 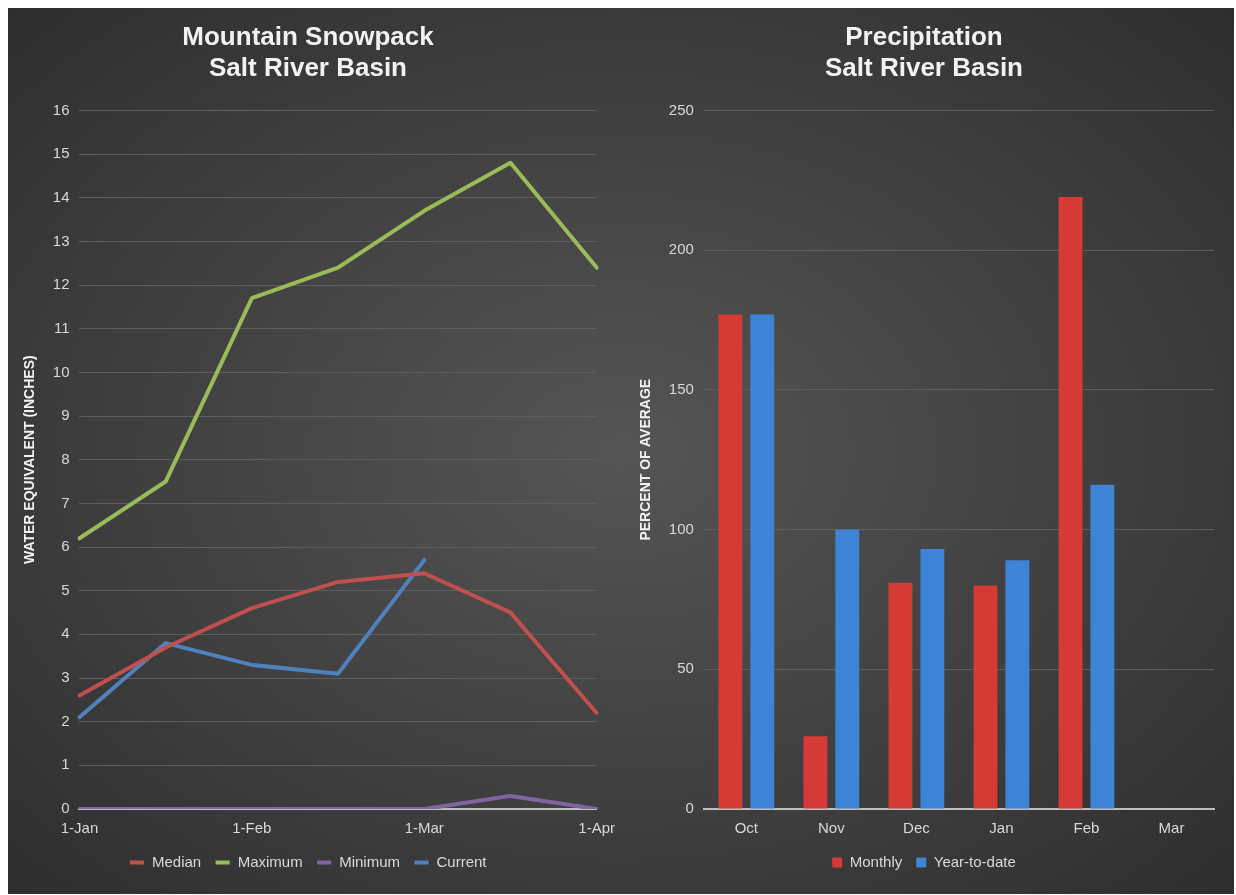 What do you see at coordinates (65, 502) in the screenshot?
I see `y-tick-label: 7` at bounding box center [65, 502].